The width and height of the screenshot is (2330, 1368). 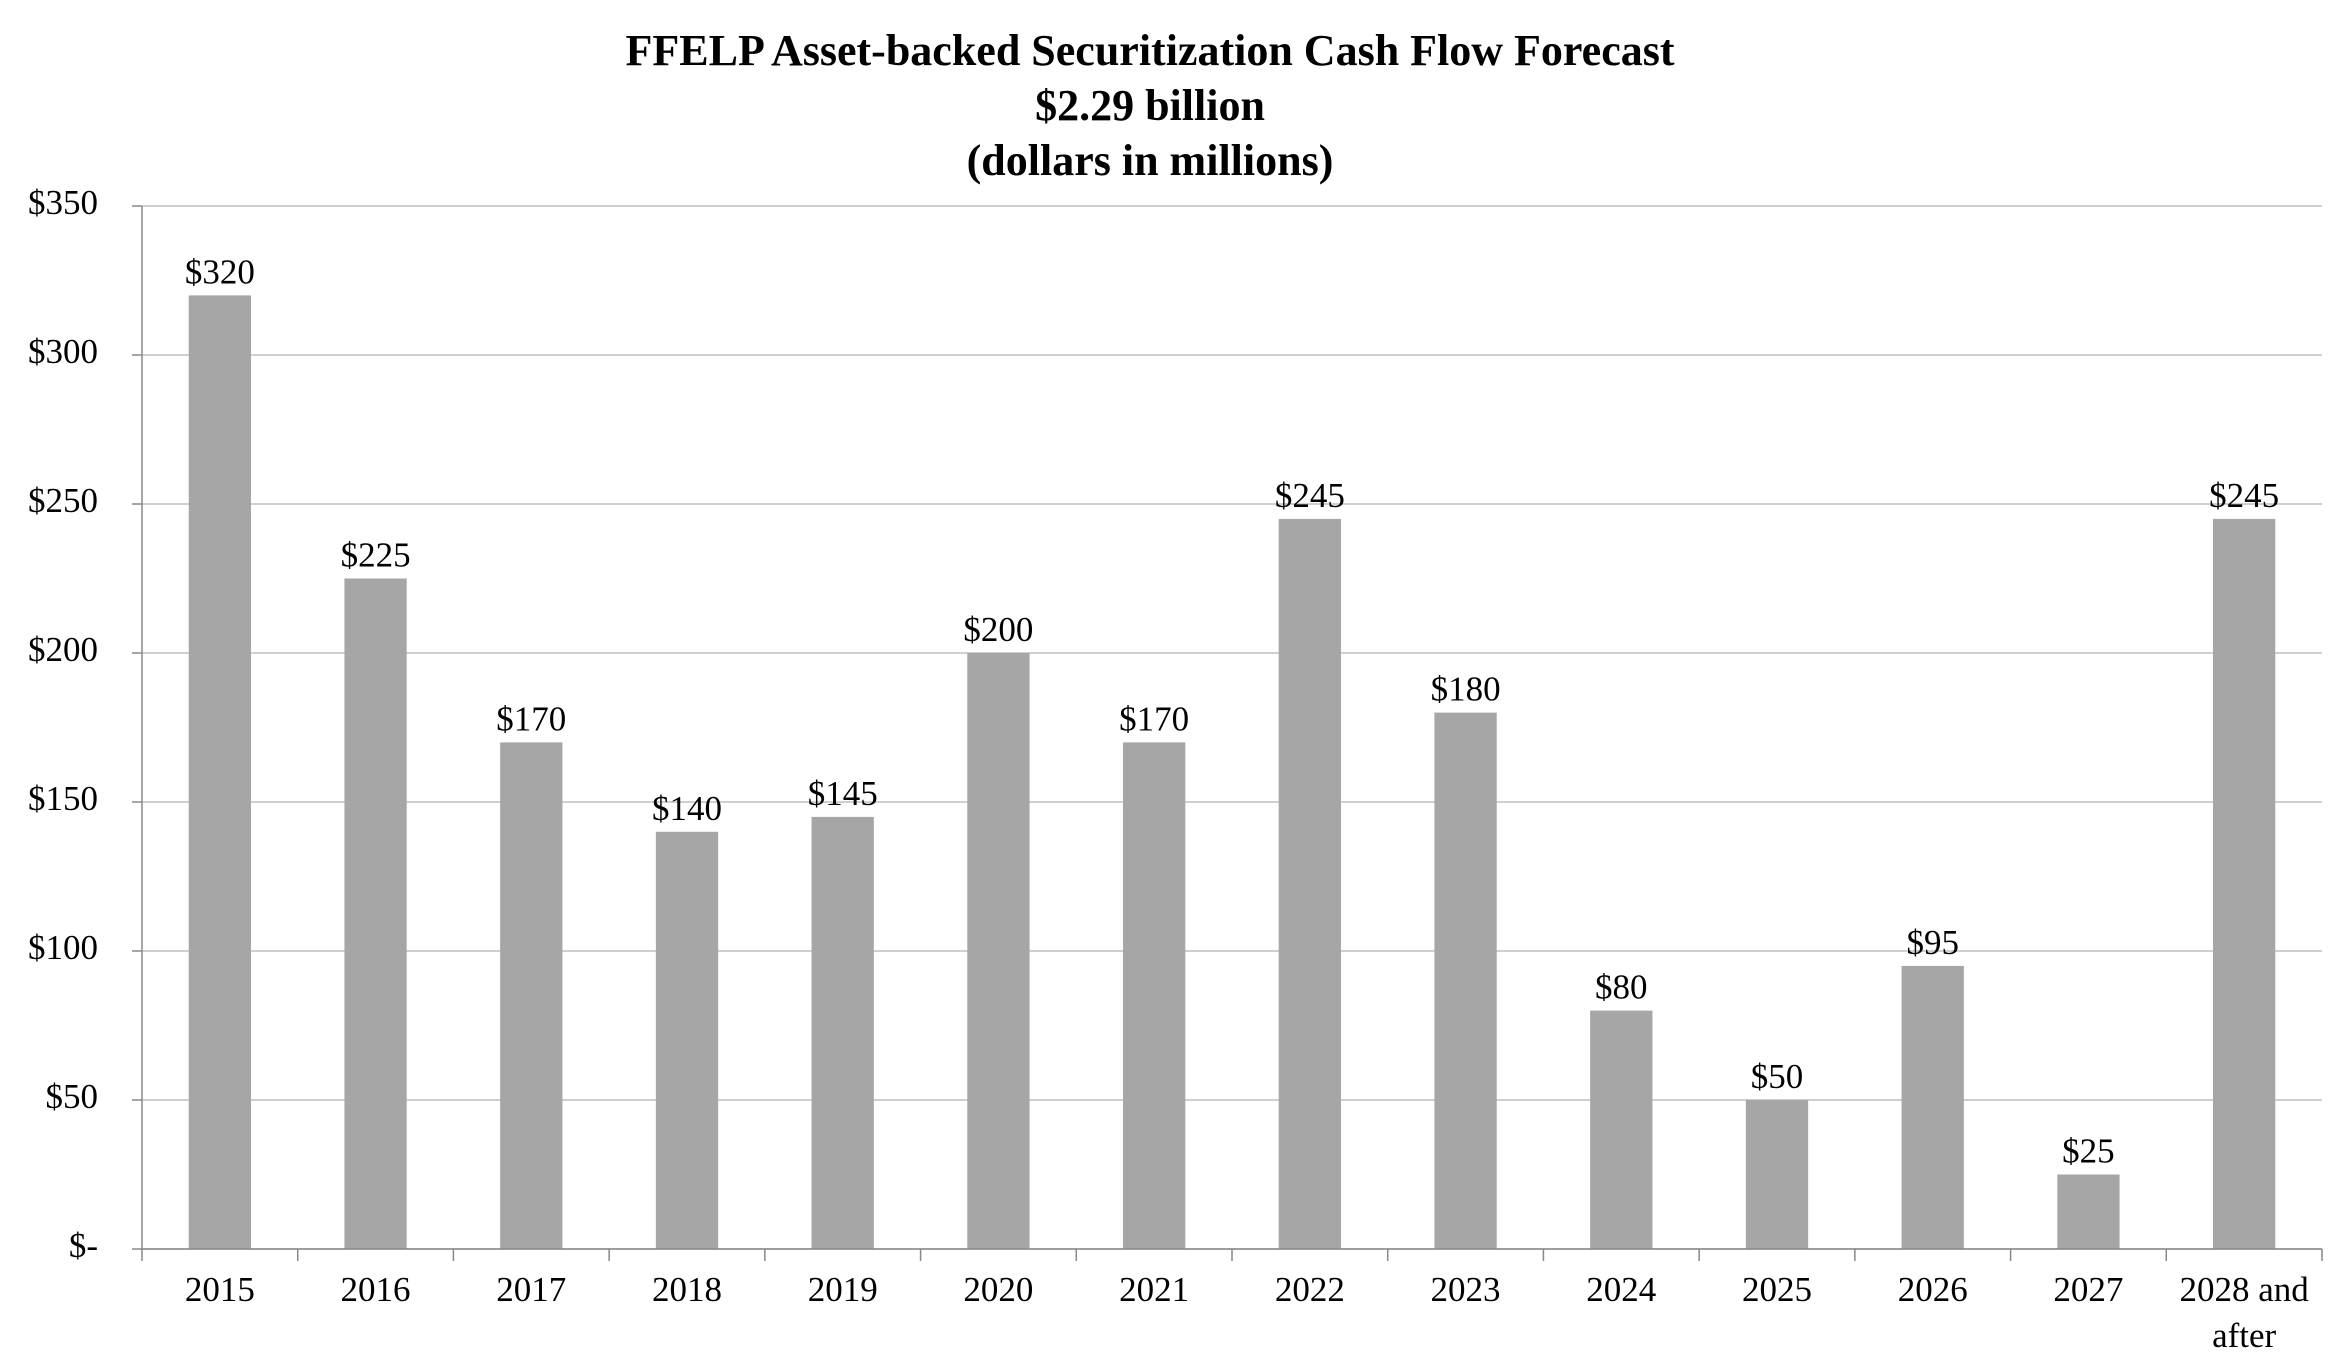 I want to click on x-tick-label-box: 2026, so click(x=1932, y=1289).